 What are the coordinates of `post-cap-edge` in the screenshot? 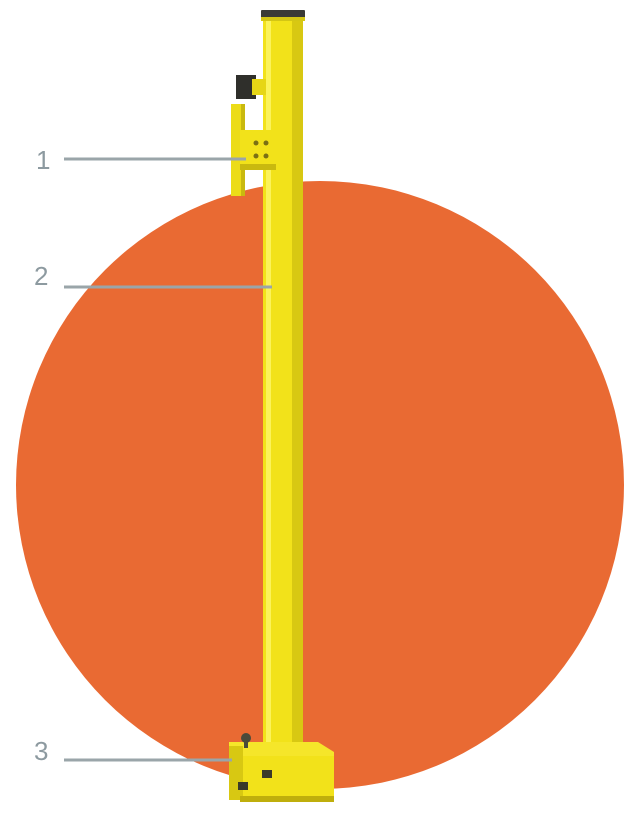 It's located at (283, 19).